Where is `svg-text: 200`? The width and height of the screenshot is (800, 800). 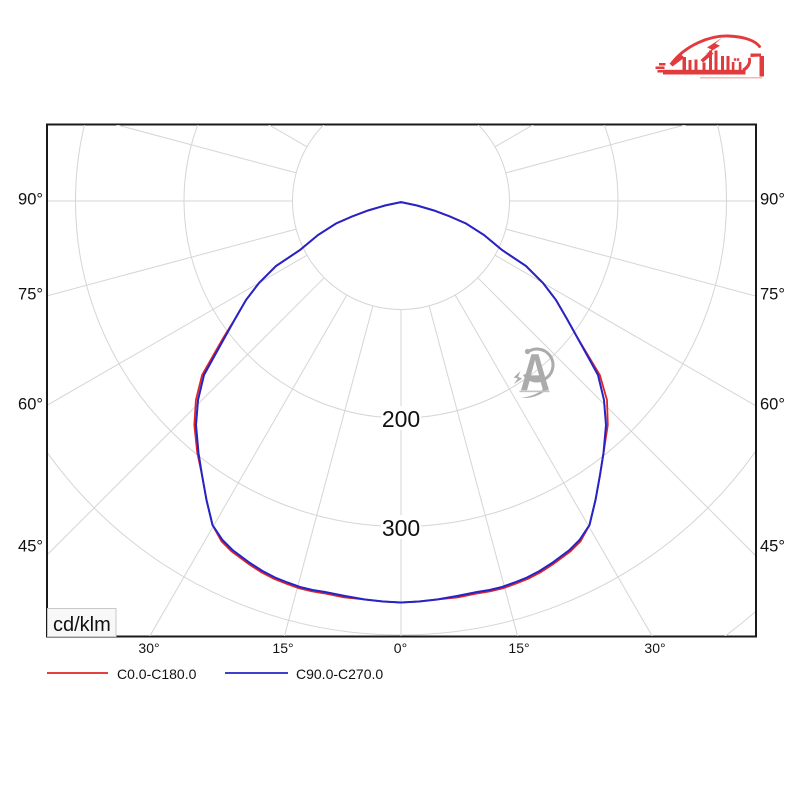 svg-text: 200 is located at coordinates (401, 419).